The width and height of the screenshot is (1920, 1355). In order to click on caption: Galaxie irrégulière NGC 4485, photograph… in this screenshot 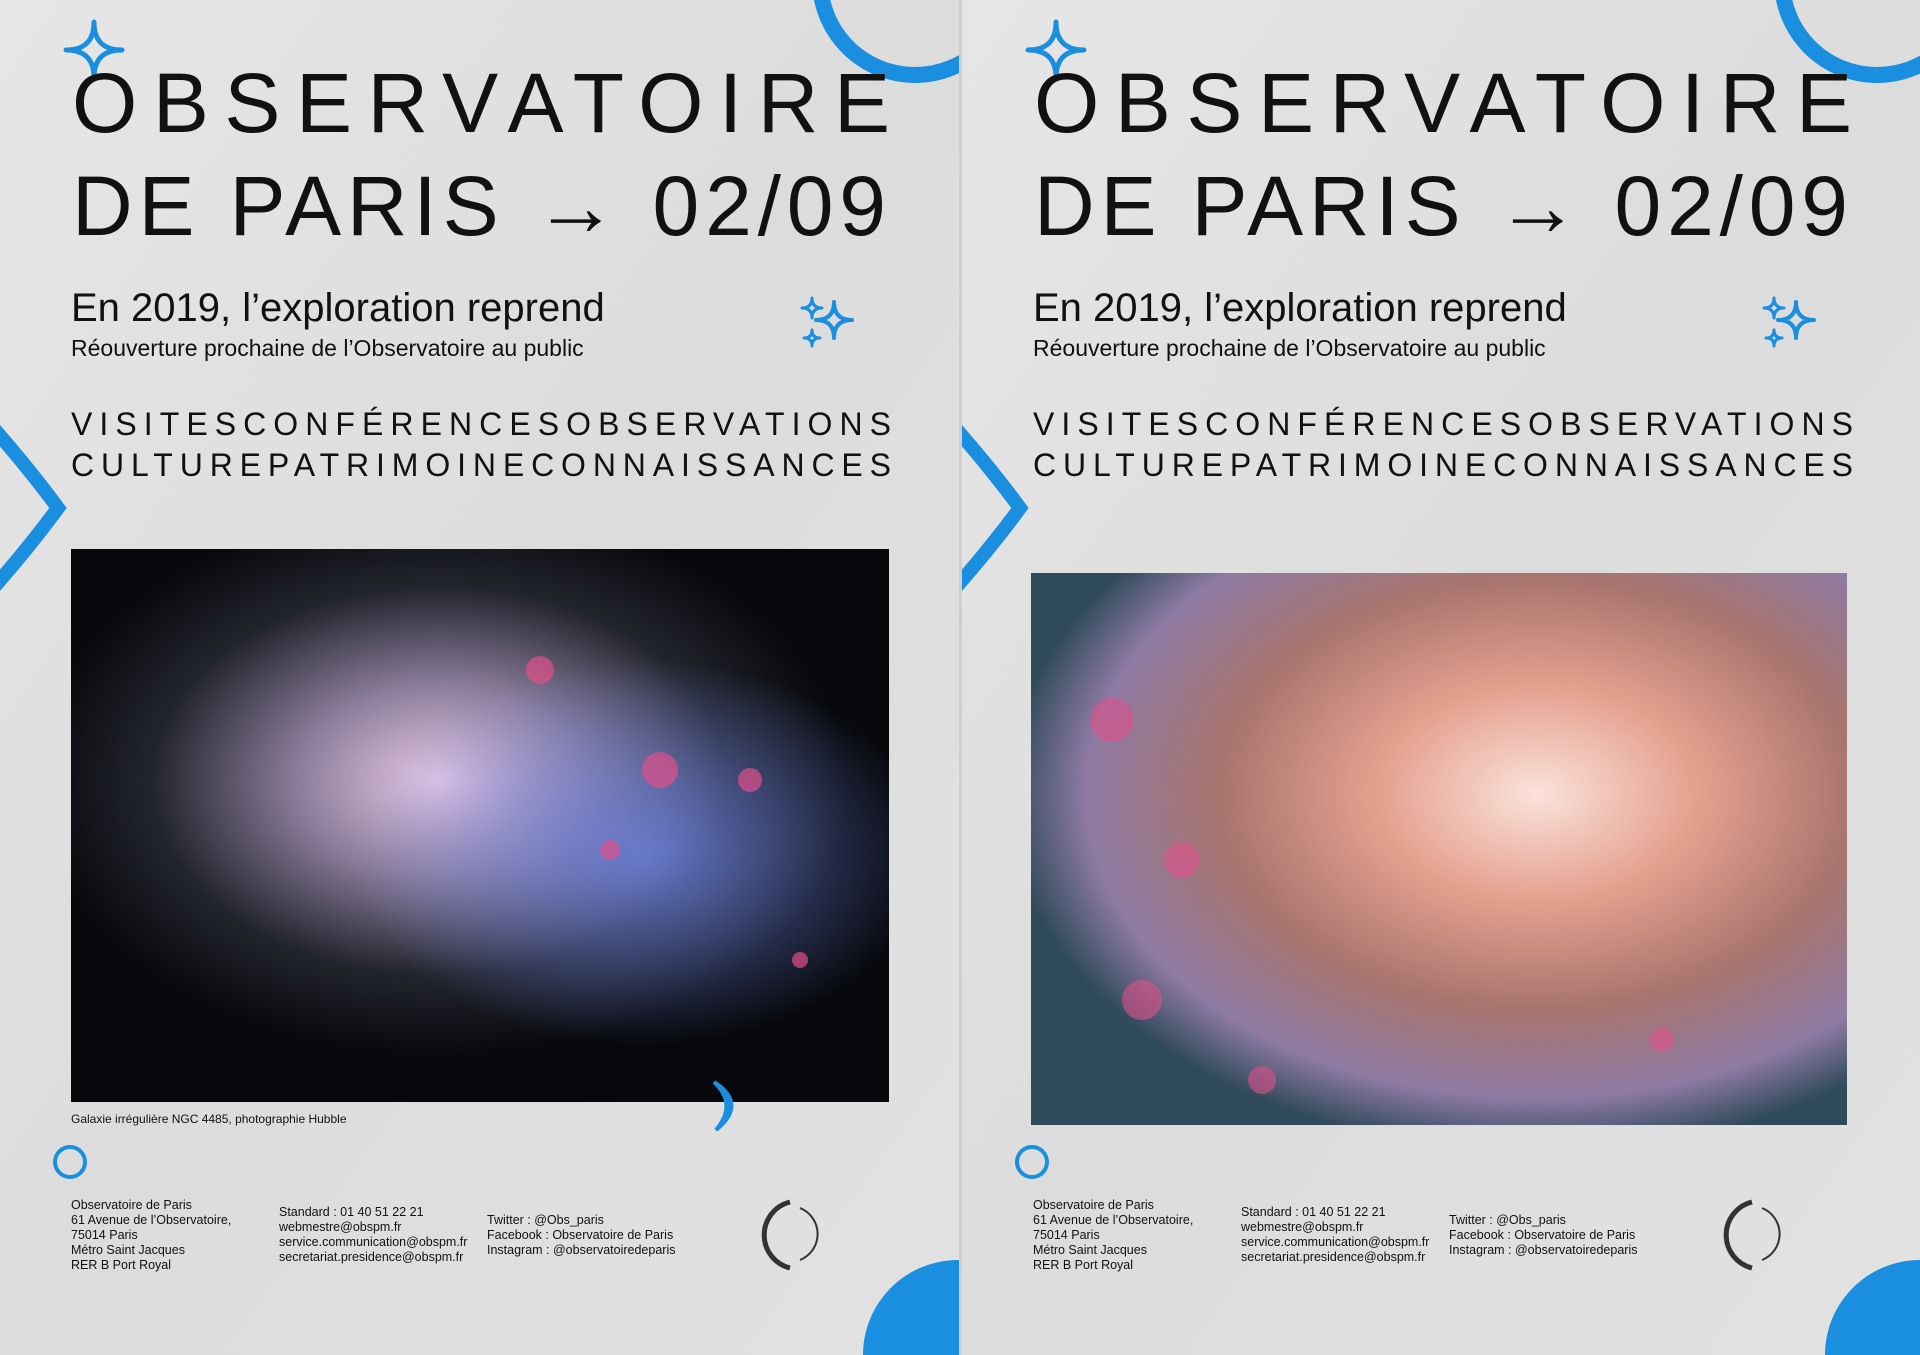, I will do `click(209, 1119)`.